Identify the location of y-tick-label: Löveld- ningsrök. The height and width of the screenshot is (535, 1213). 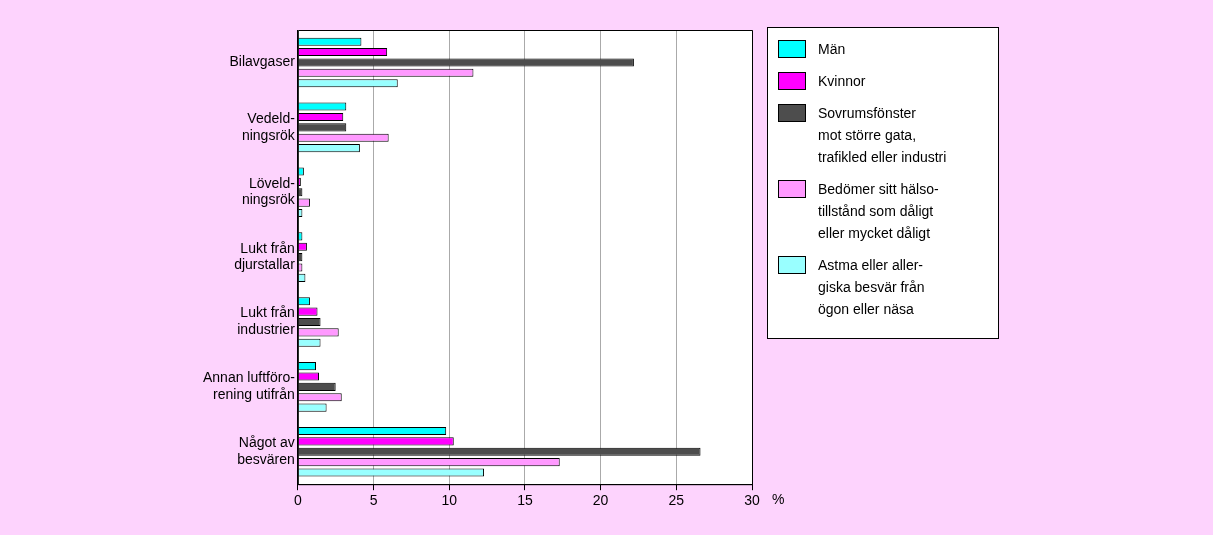
(268, 191).